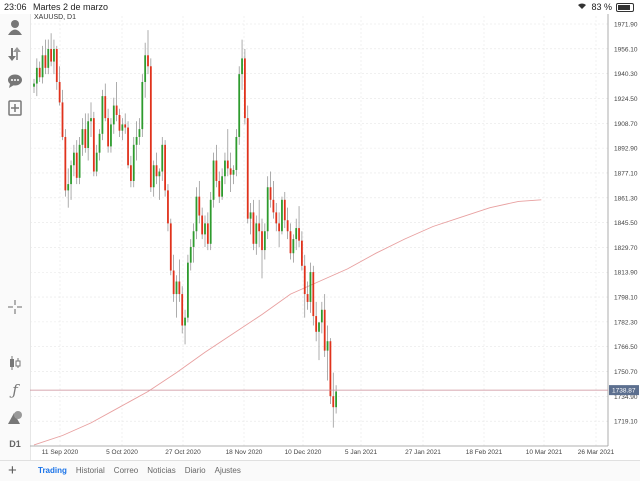  I want to click on tab-diario: Diario, so click(195, 470).